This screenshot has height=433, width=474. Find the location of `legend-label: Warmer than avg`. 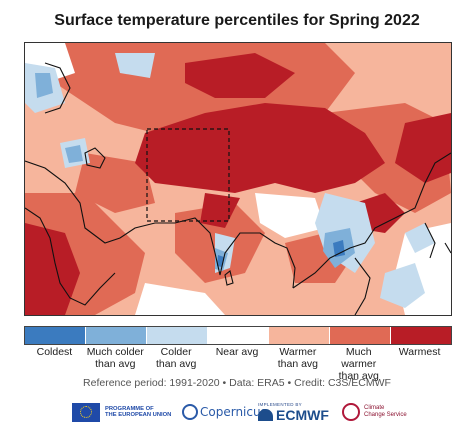

legend-label: Warmer than avg is located at coordinates (298, 358).